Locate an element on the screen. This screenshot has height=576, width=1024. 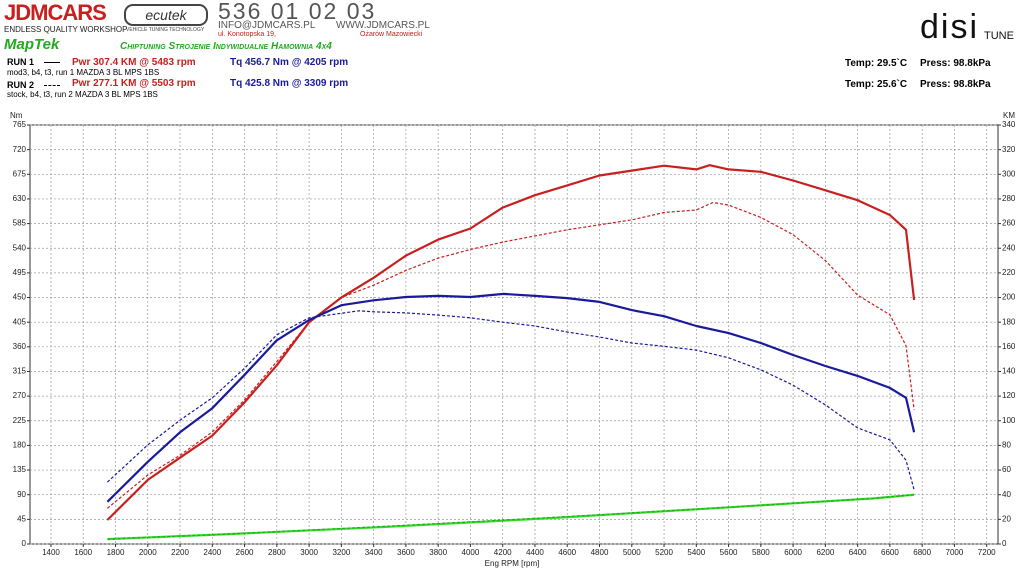
run-label: RUN 2 is located at coordinates (21, 85).